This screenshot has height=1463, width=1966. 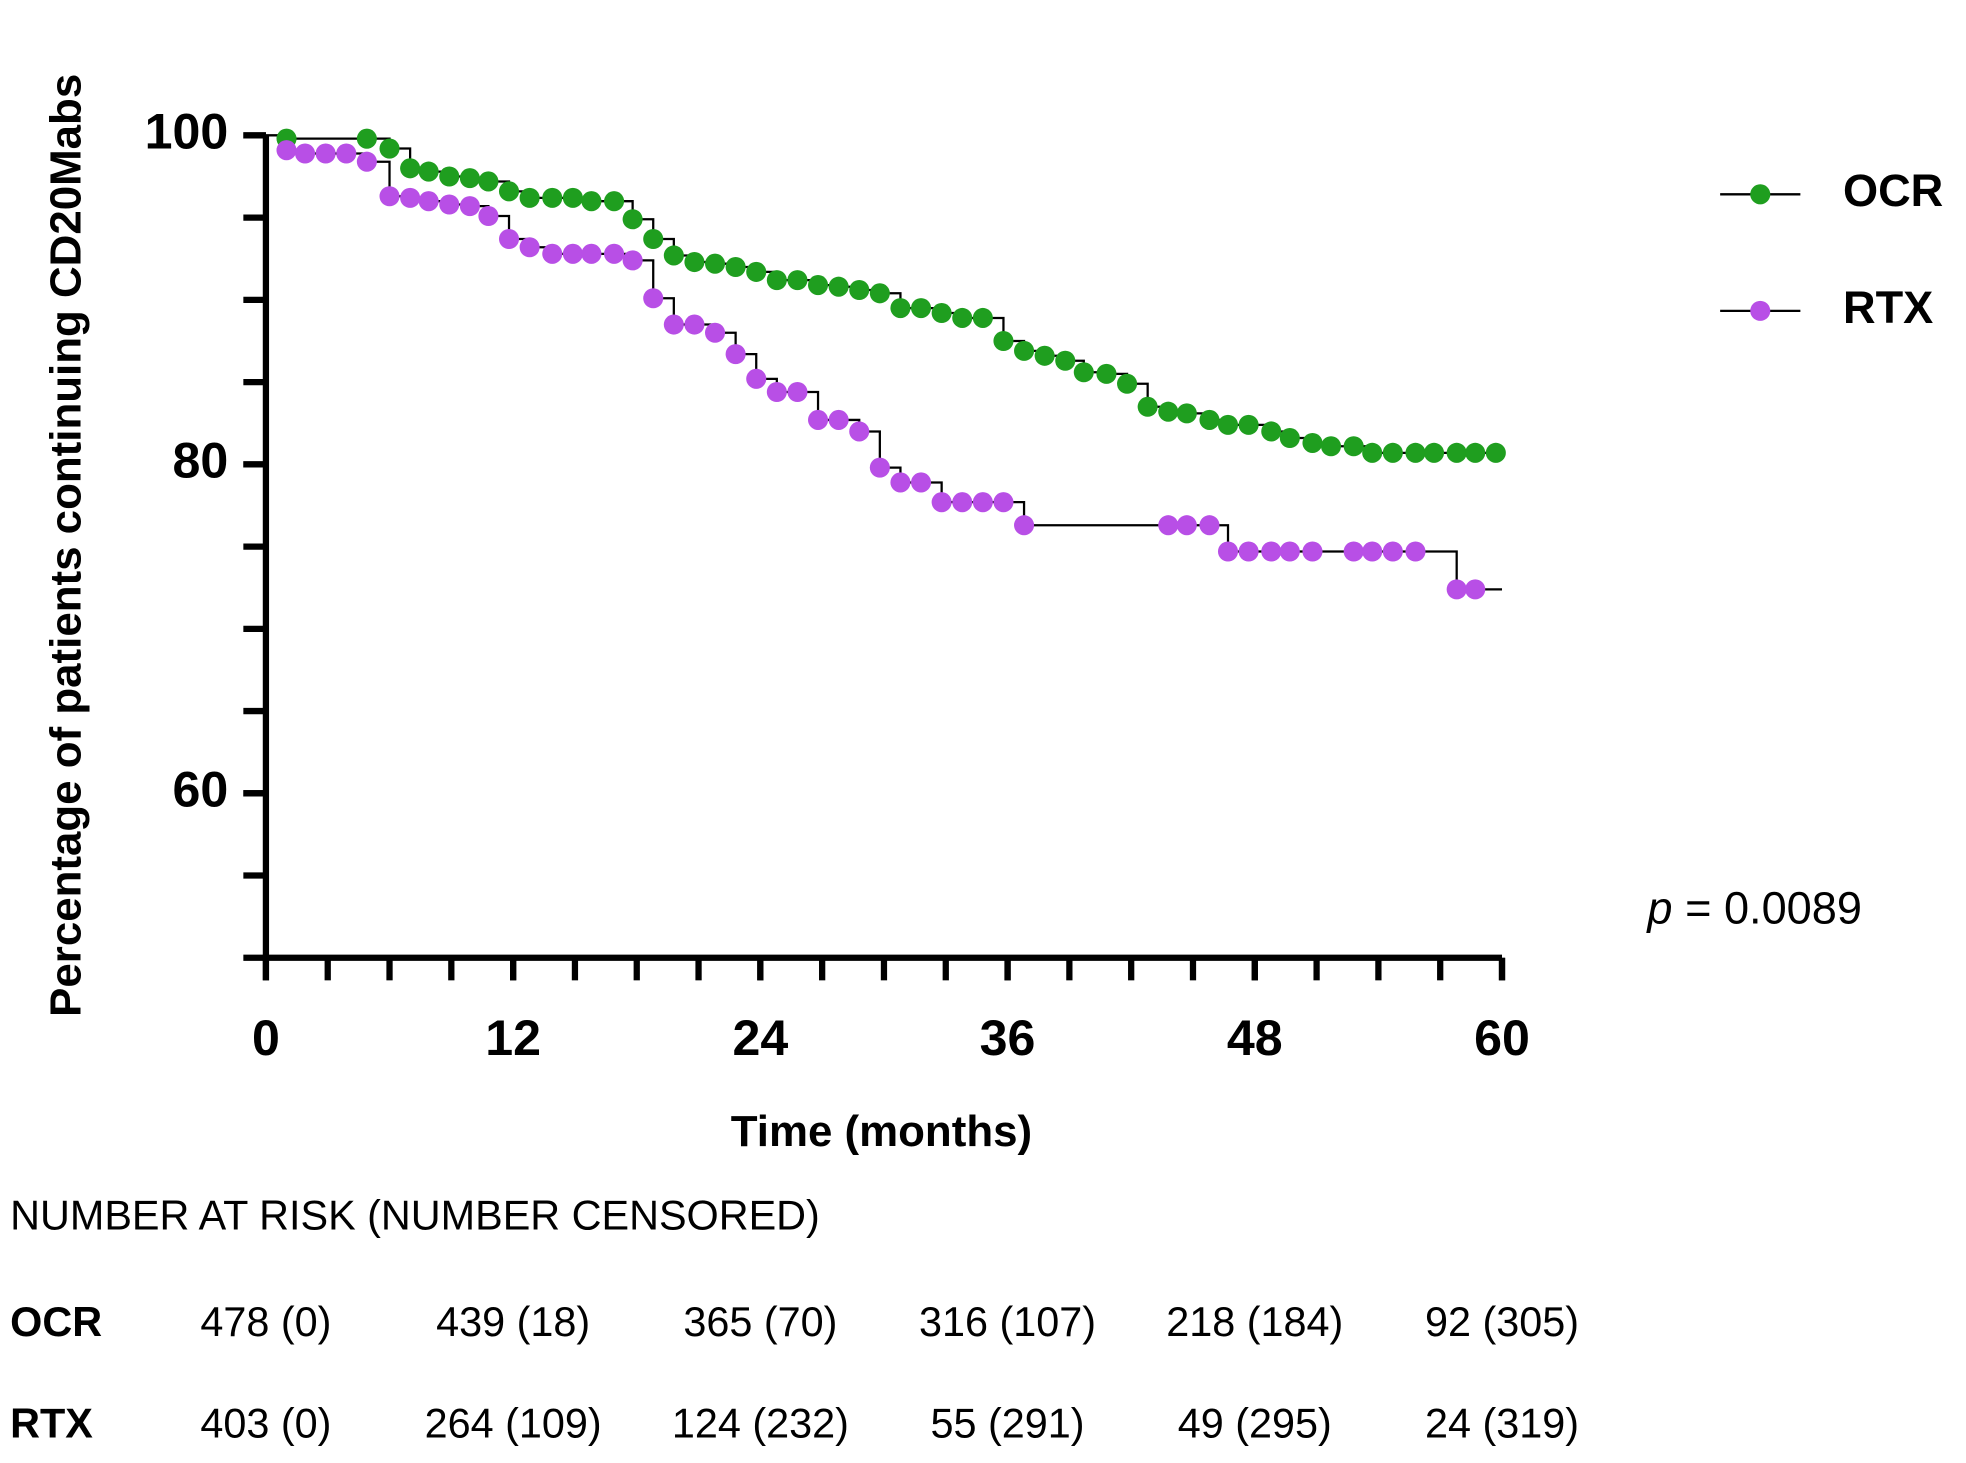 What do you see at coordinates (187, 132) in the screenshot?
I see `y-tick-label: 100` at bounding box center [187, 132].